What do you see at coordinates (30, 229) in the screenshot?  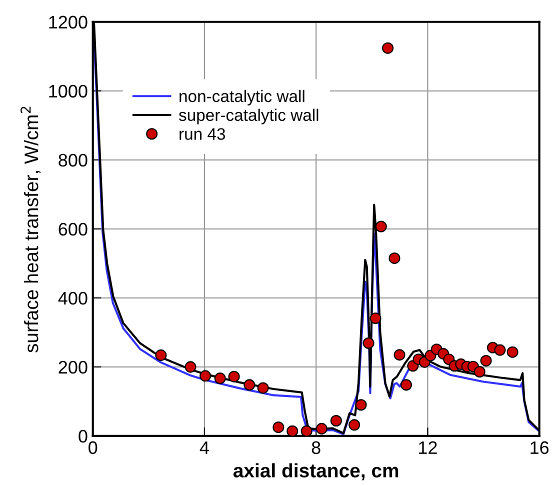 I see `y-axis-title: surface heat transfer, W/cm$^{2}$` at bounding box center [30, 229].